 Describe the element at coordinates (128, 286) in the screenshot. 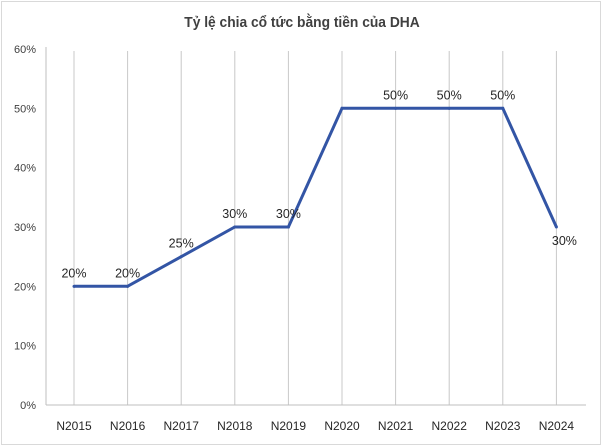

I see `data-point-n2016` at that location.